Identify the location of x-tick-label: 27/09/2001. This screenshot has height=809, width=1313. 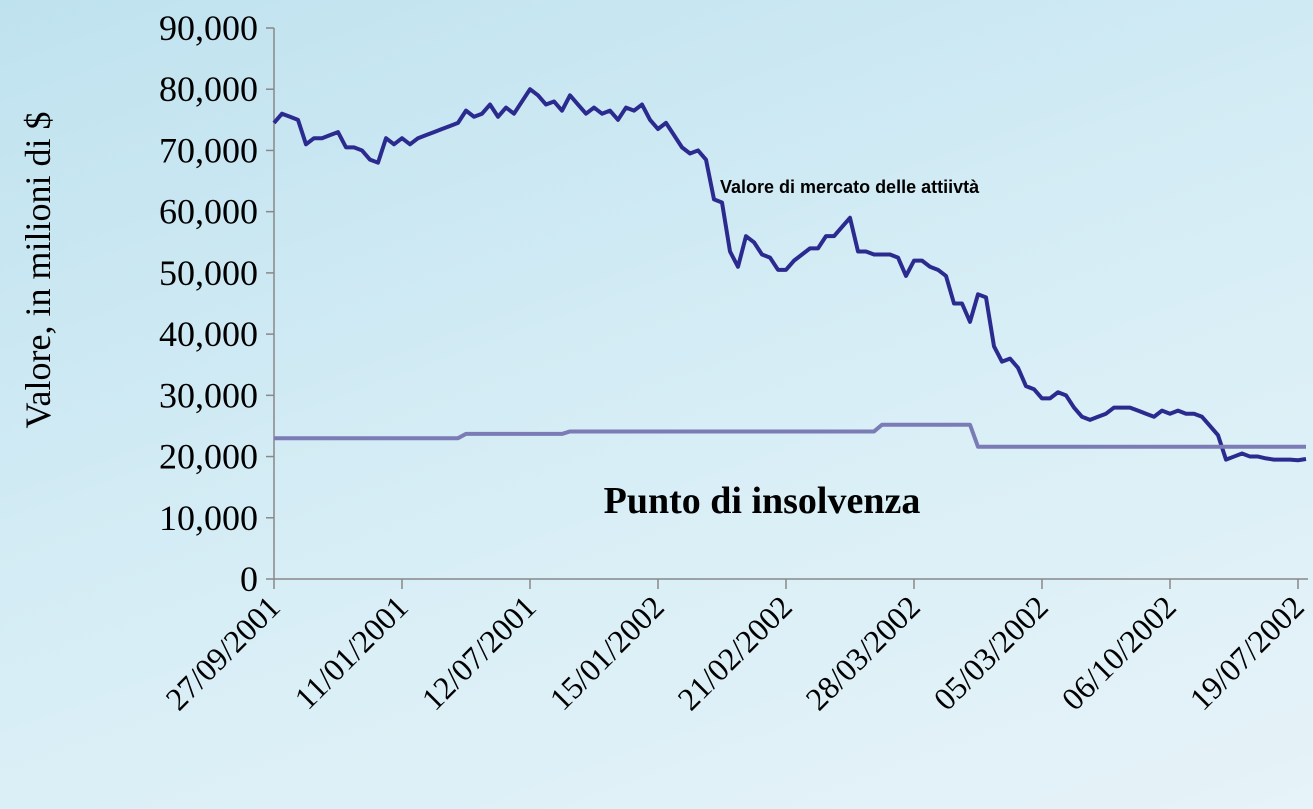
(222, 652).